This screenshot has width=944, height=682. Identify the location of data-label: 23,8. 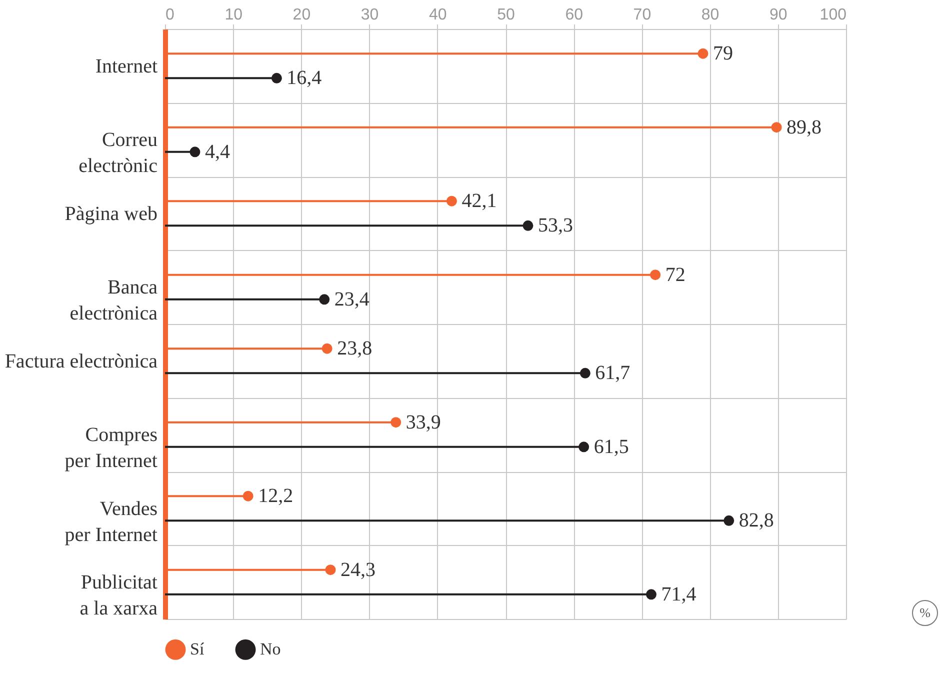
(354, 349).